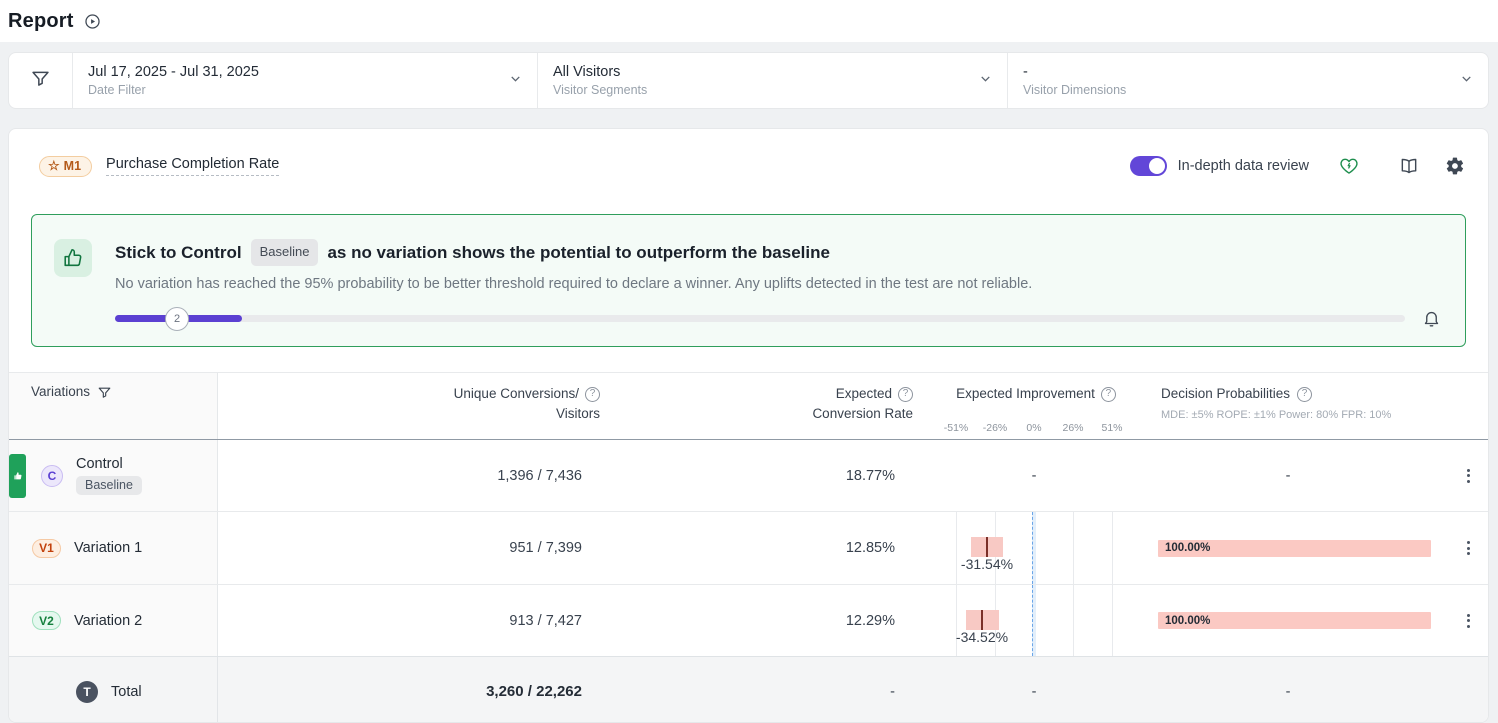  What do you see at coordinates (46, 620) in the screenshot?
I see `variation-2-badge: V2` at bounding box center [46, 620].